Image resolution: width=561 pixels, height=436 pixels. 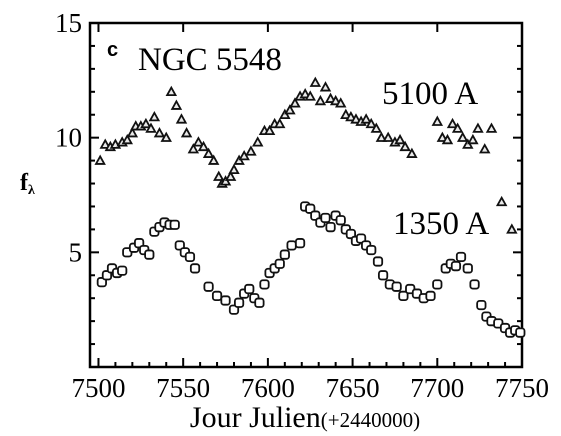 What do you see at coordinates (353, 388) in the screenshot?
I see `x-tick-label: 7650` at bounding box center [353, 388].